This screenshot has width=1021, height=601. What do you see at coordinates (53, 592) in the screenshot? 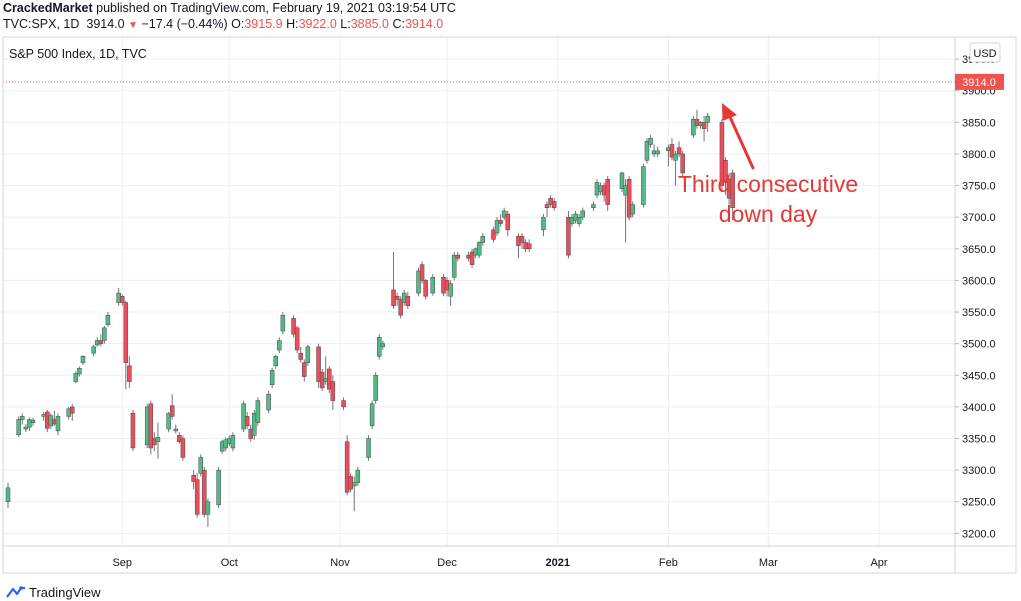
I see `tradingview-brand: TradingView` at bounding box center [53, 592].